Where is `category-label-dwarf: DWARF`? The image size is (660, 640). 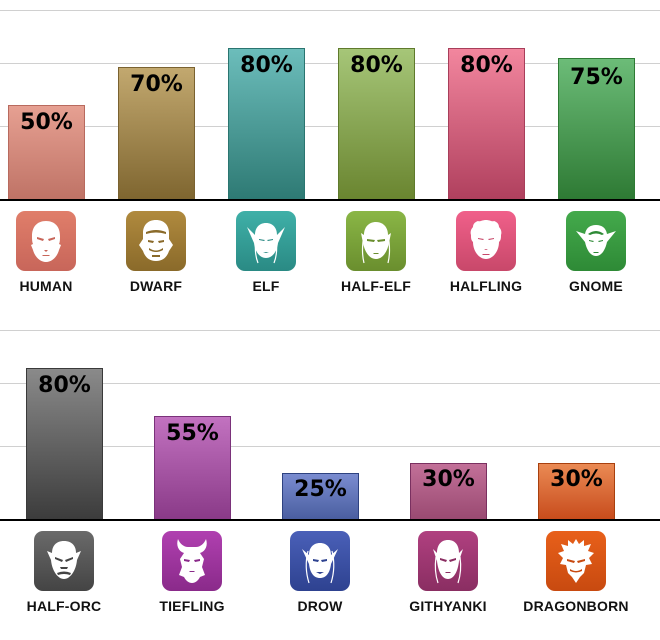
category-label-dwarf: DWARF is located at coordinates (156, 286).